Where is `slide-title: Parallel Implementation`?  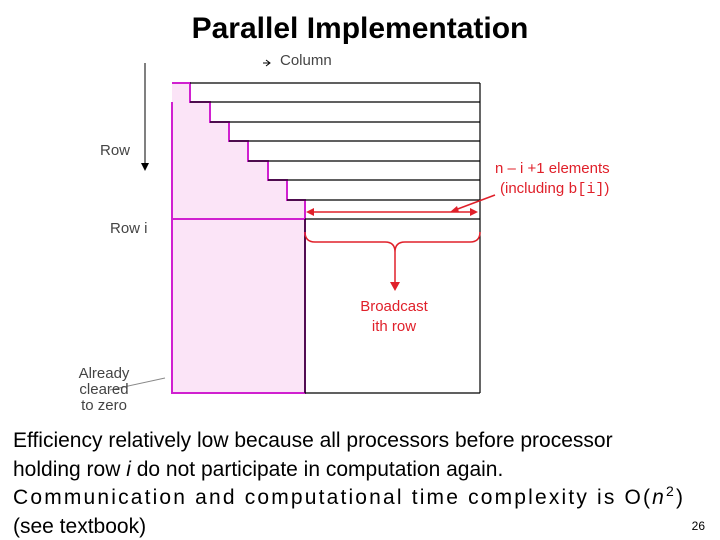 slide-title: Parallel Implementation is located at coordinates (360, 28).